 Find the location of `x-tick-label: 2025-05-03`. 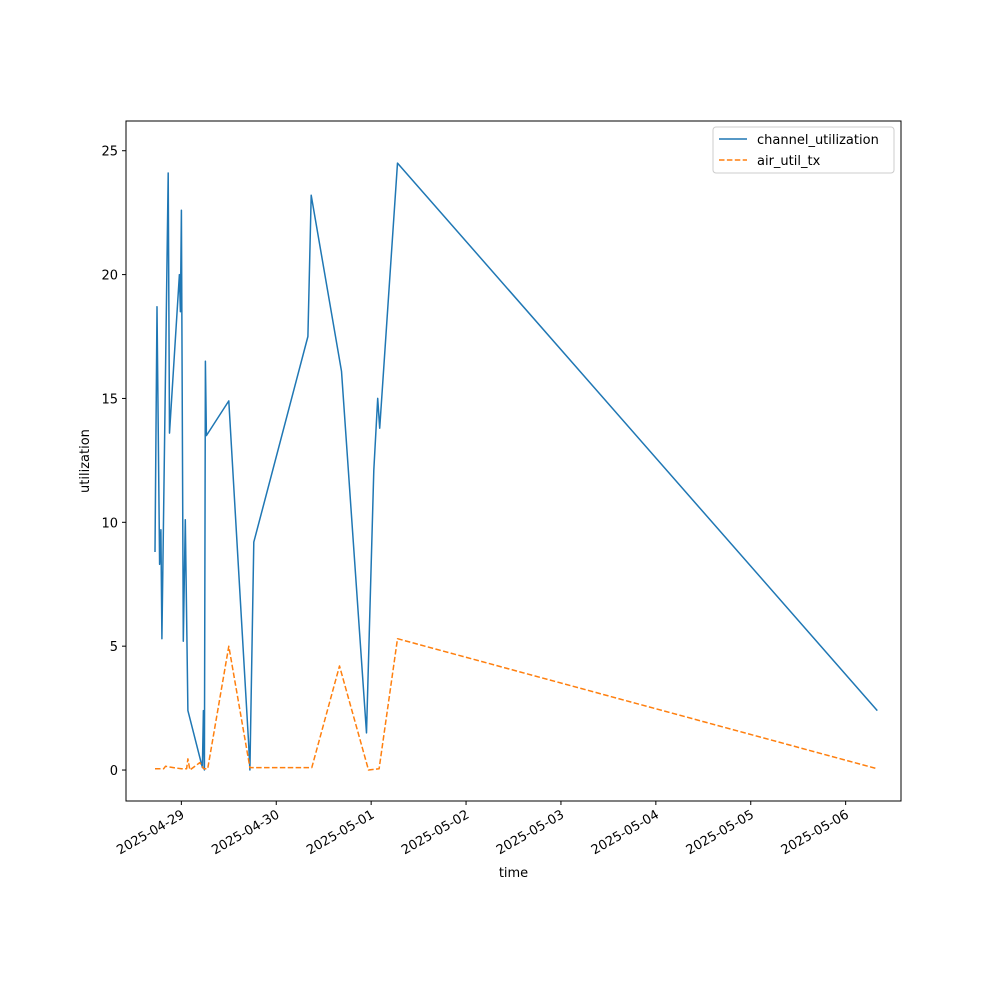

x-tick-label: 2025-05-03 is located at coordinates (530, 832).